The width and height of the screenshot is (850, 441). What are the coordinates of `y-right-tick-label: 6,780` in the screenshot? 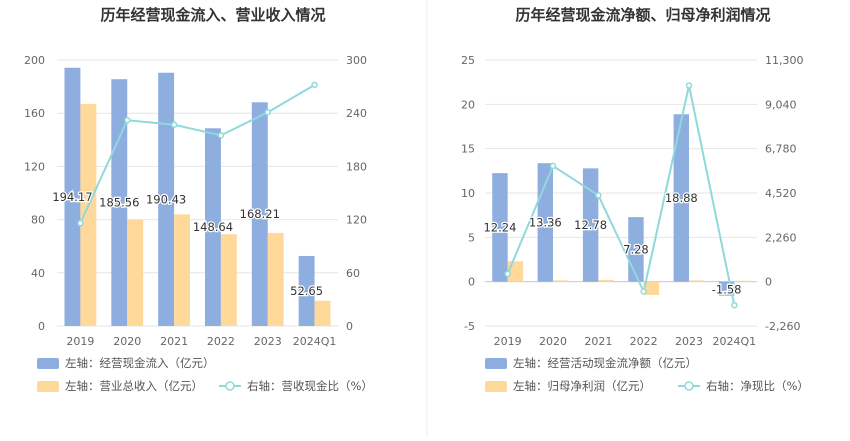 It's located at (781, 149).